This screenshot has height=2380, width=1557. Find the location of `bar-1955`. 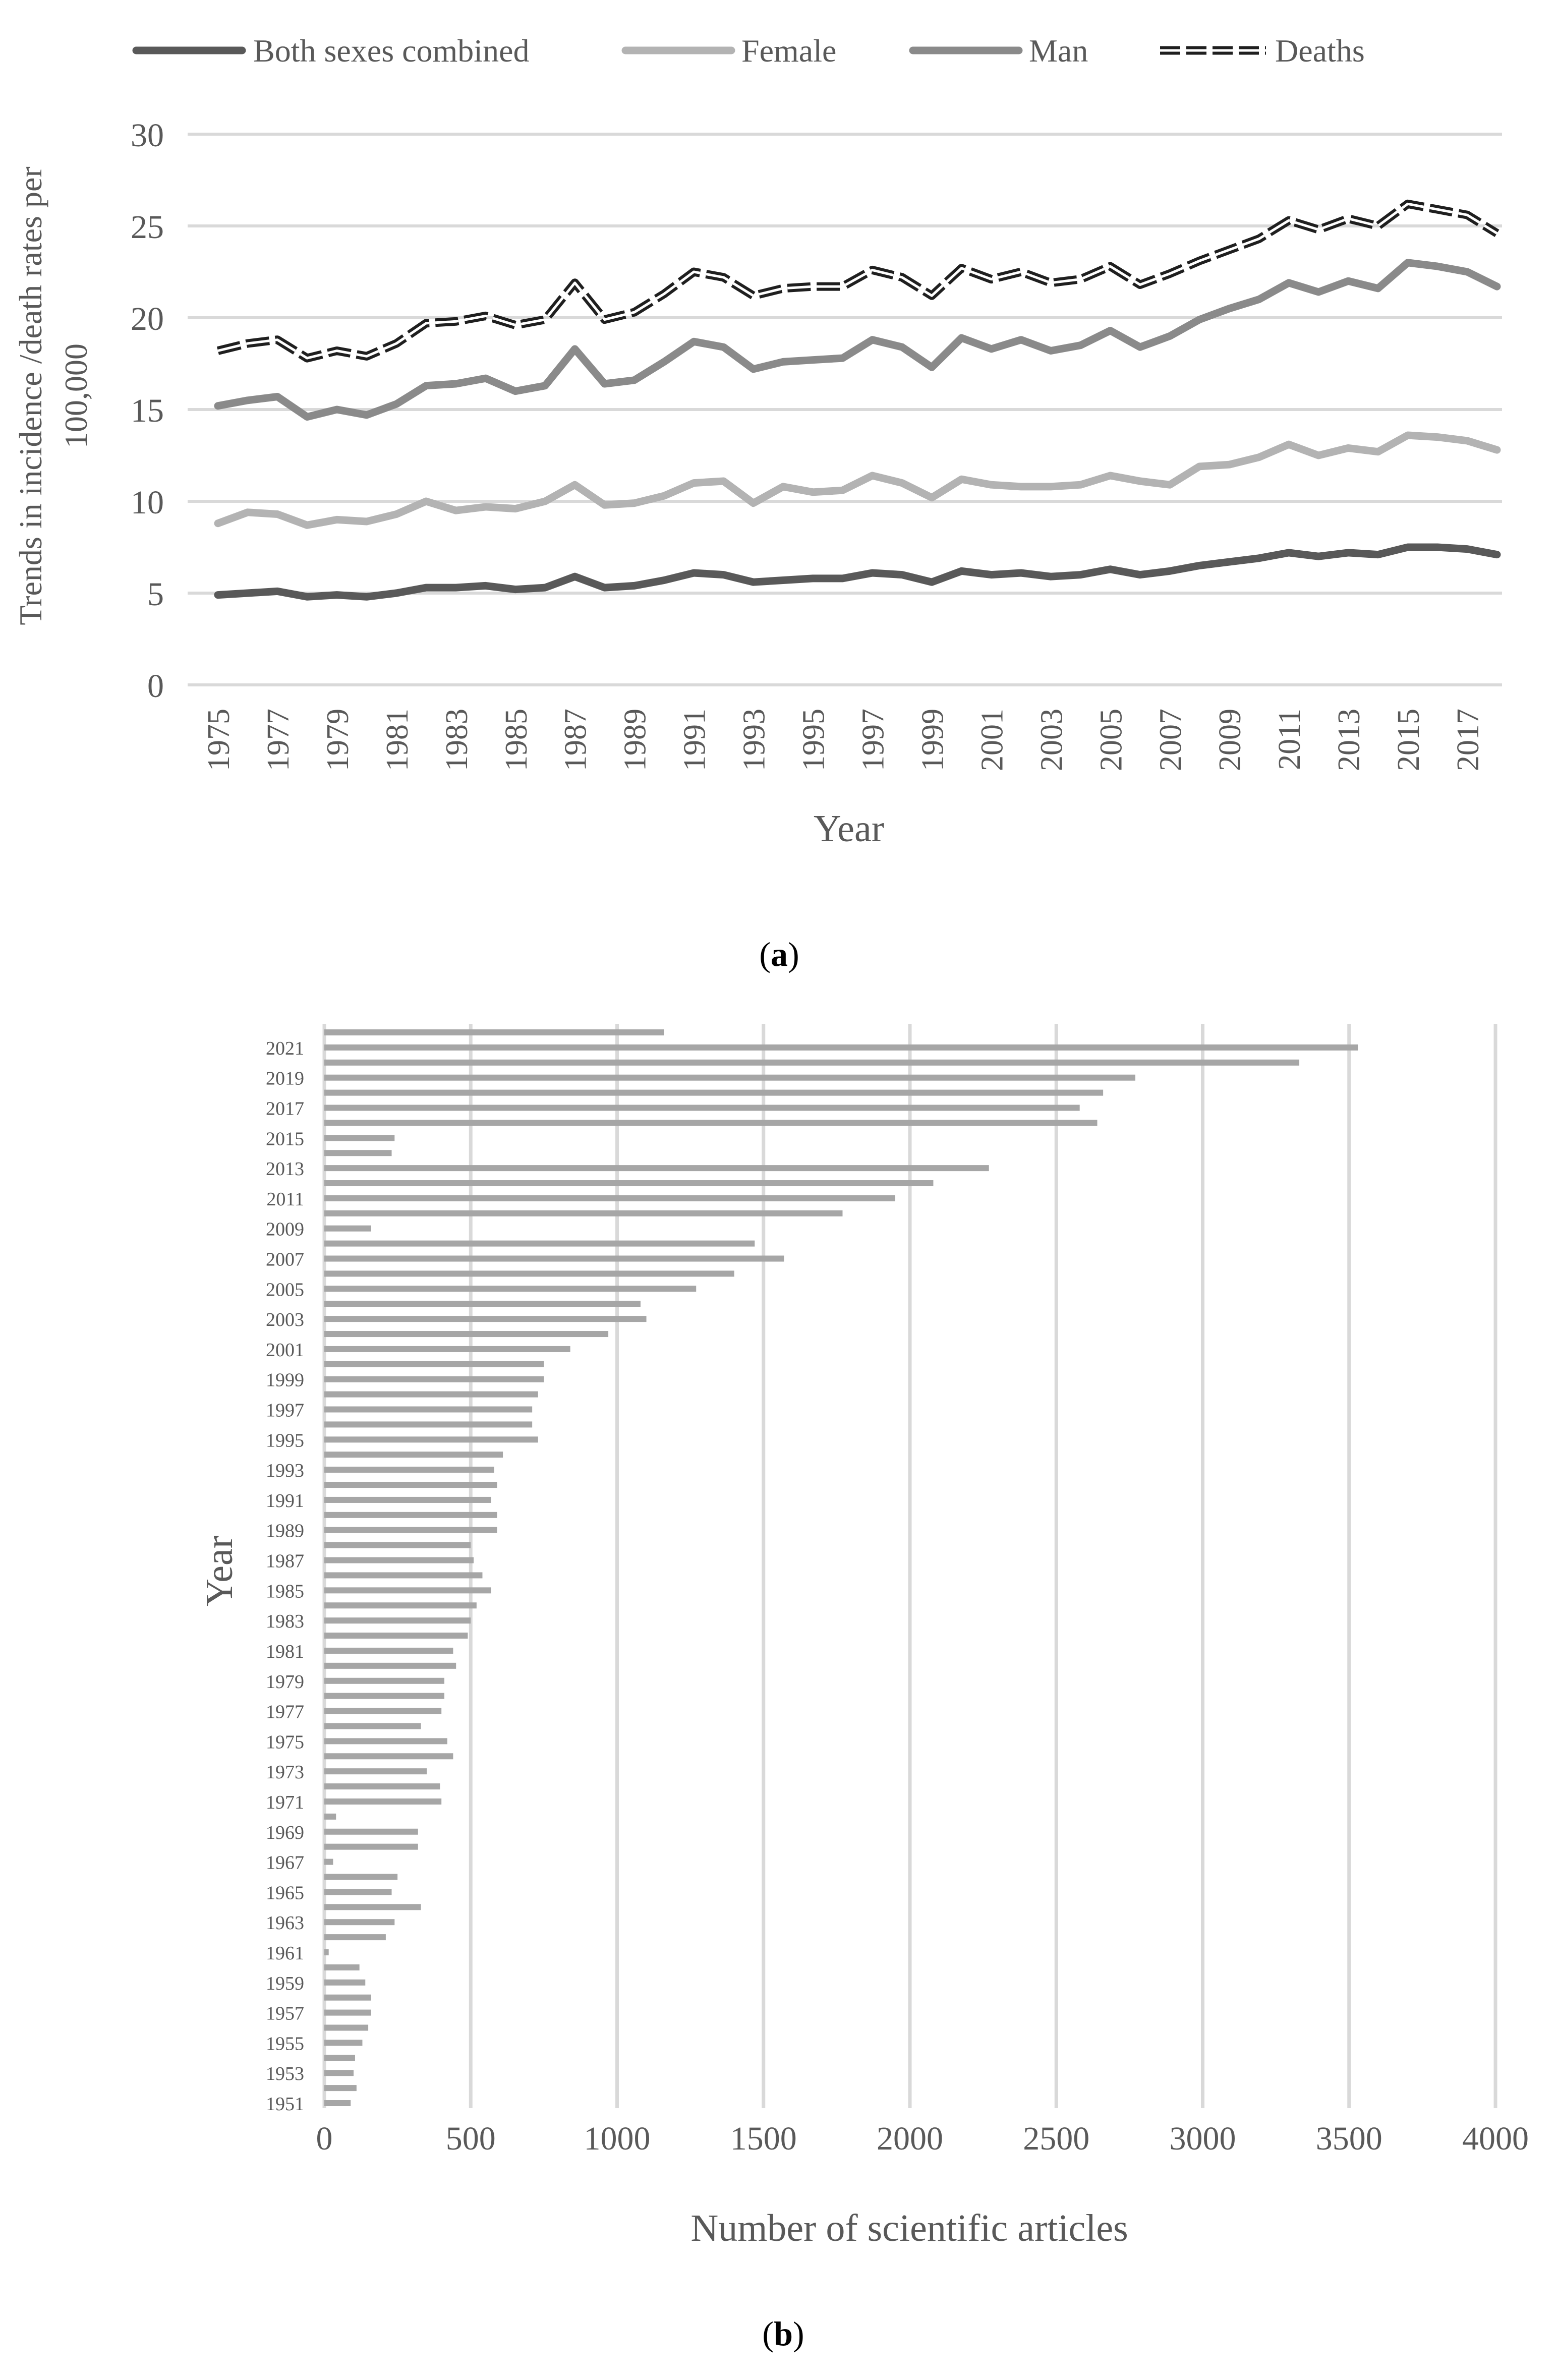

bar-1955 is located at coordinates (344, 2043).